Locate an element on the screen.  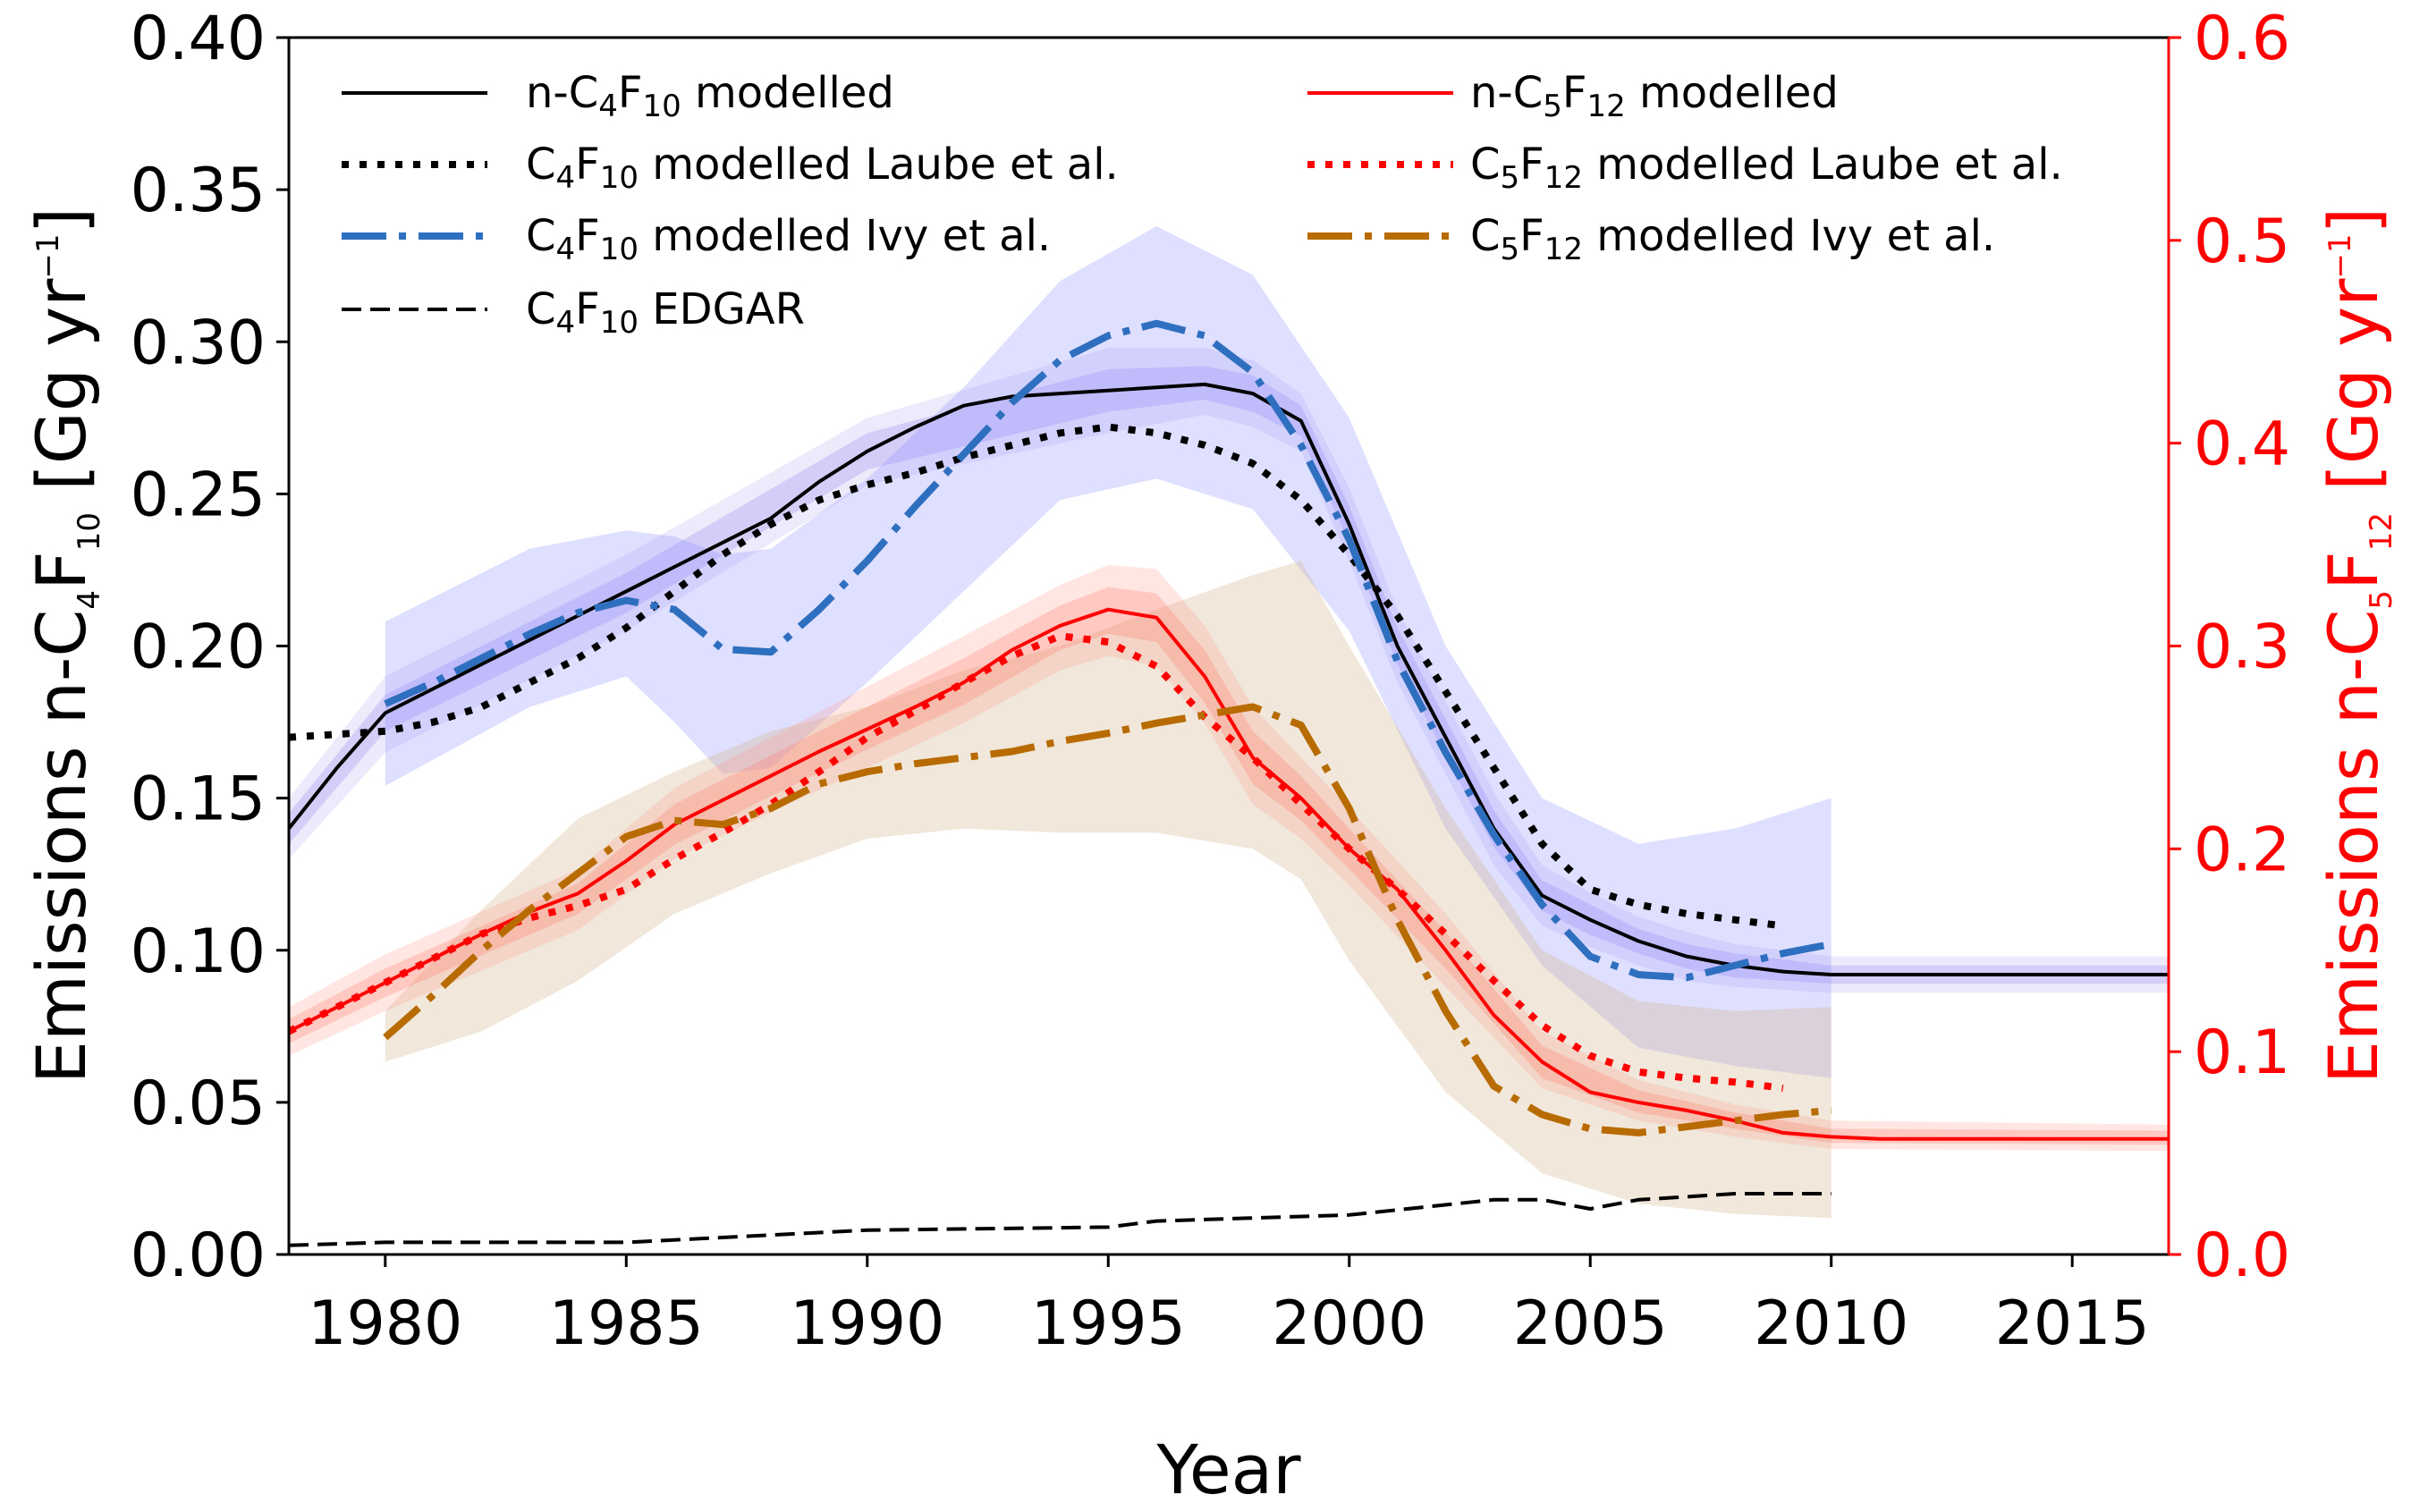
y-left-tick-label: 0.05 is located at coordinates (198, 1104).